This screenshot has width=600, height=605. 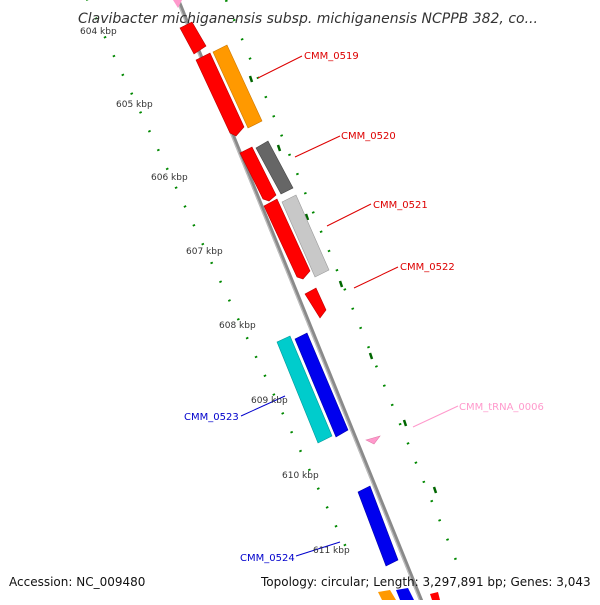 What do you see at coordinates (321, 385) in the screenshot?
I see `gene-blue-a` at bounding box center [321, 385].